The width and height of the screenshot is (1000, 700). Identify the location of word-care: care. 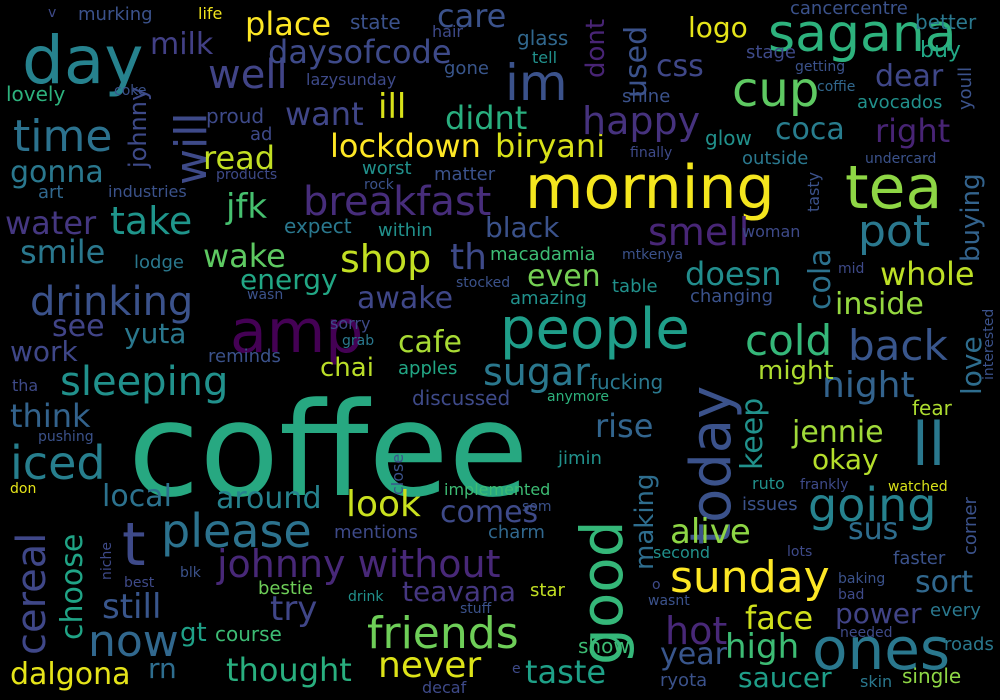
(472, 17).